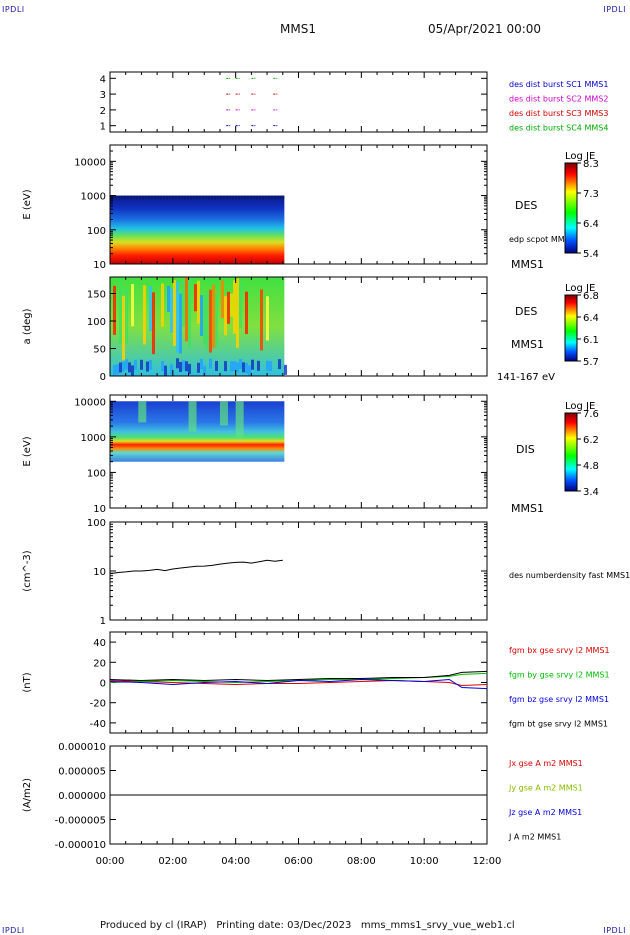  I want to click on date-title: 05/Apr/2021 00:00, so click(485, 29).